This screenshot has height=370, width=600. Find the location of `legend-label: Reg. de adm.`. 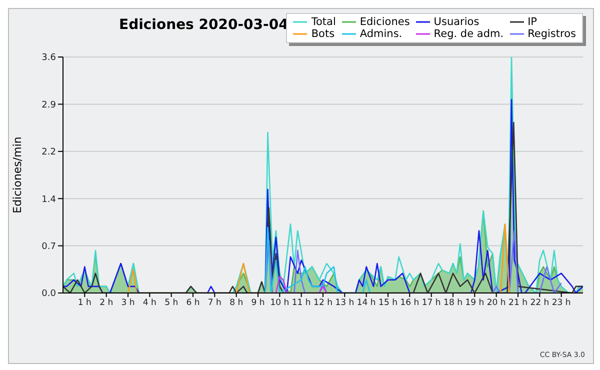

legend-label: Reg. de adm. is located at coordinates (469, 34).